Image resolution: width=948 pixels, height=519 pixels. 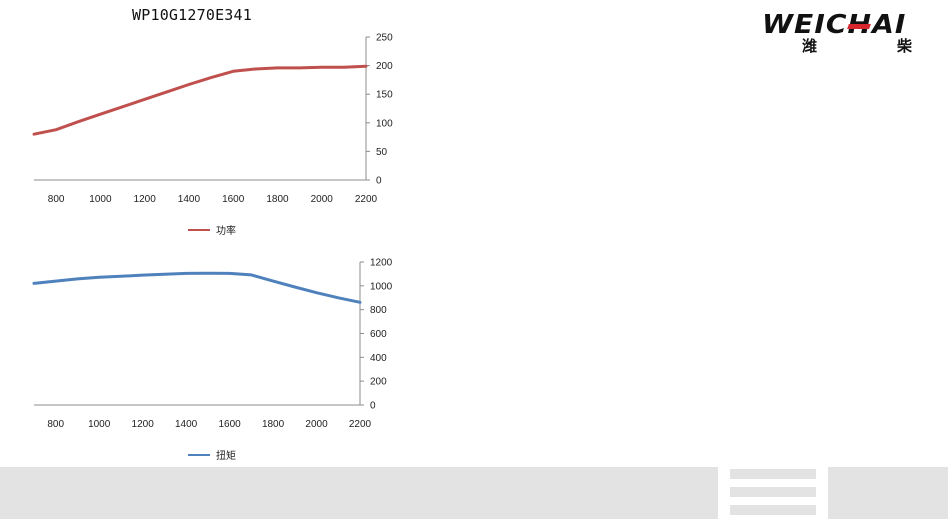 What do you see at coordinates (189, 199) in the screenshot?
I see `power-x-tick-label: 1400` at bounding box center [189, 199].